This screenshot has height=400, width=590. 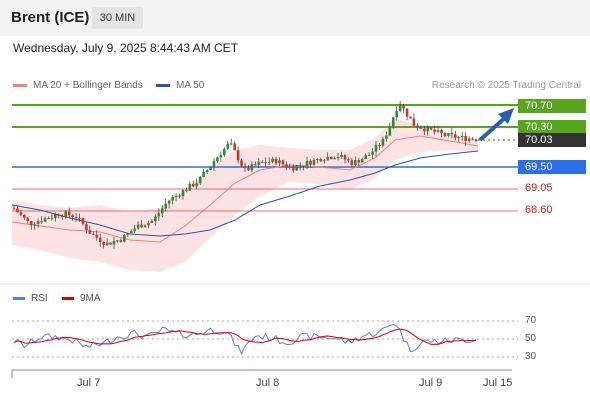 I want to click on bollinger-swatch, so click(x=20, y=85).